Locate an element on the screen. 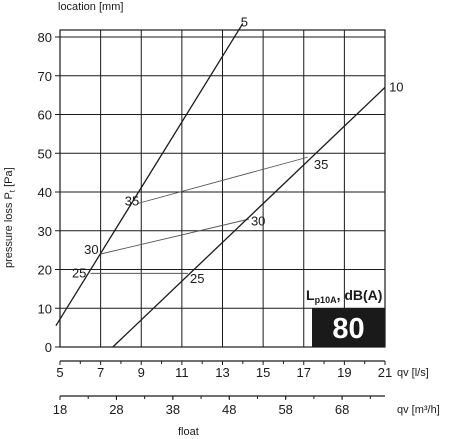 The width and height of the screenshot is (450, 439). y-tick-label: 80 is located at coordinates (45, 37).